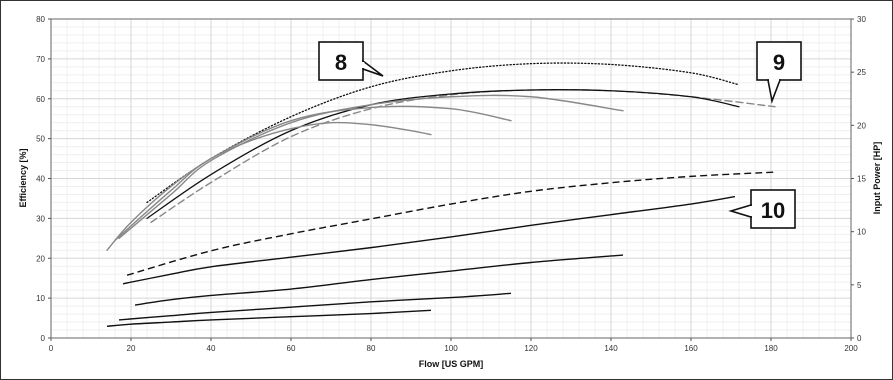  Describe the element at coordinates (451, 348) in the screenshot. I see `x-tick-label: 100` at that location.